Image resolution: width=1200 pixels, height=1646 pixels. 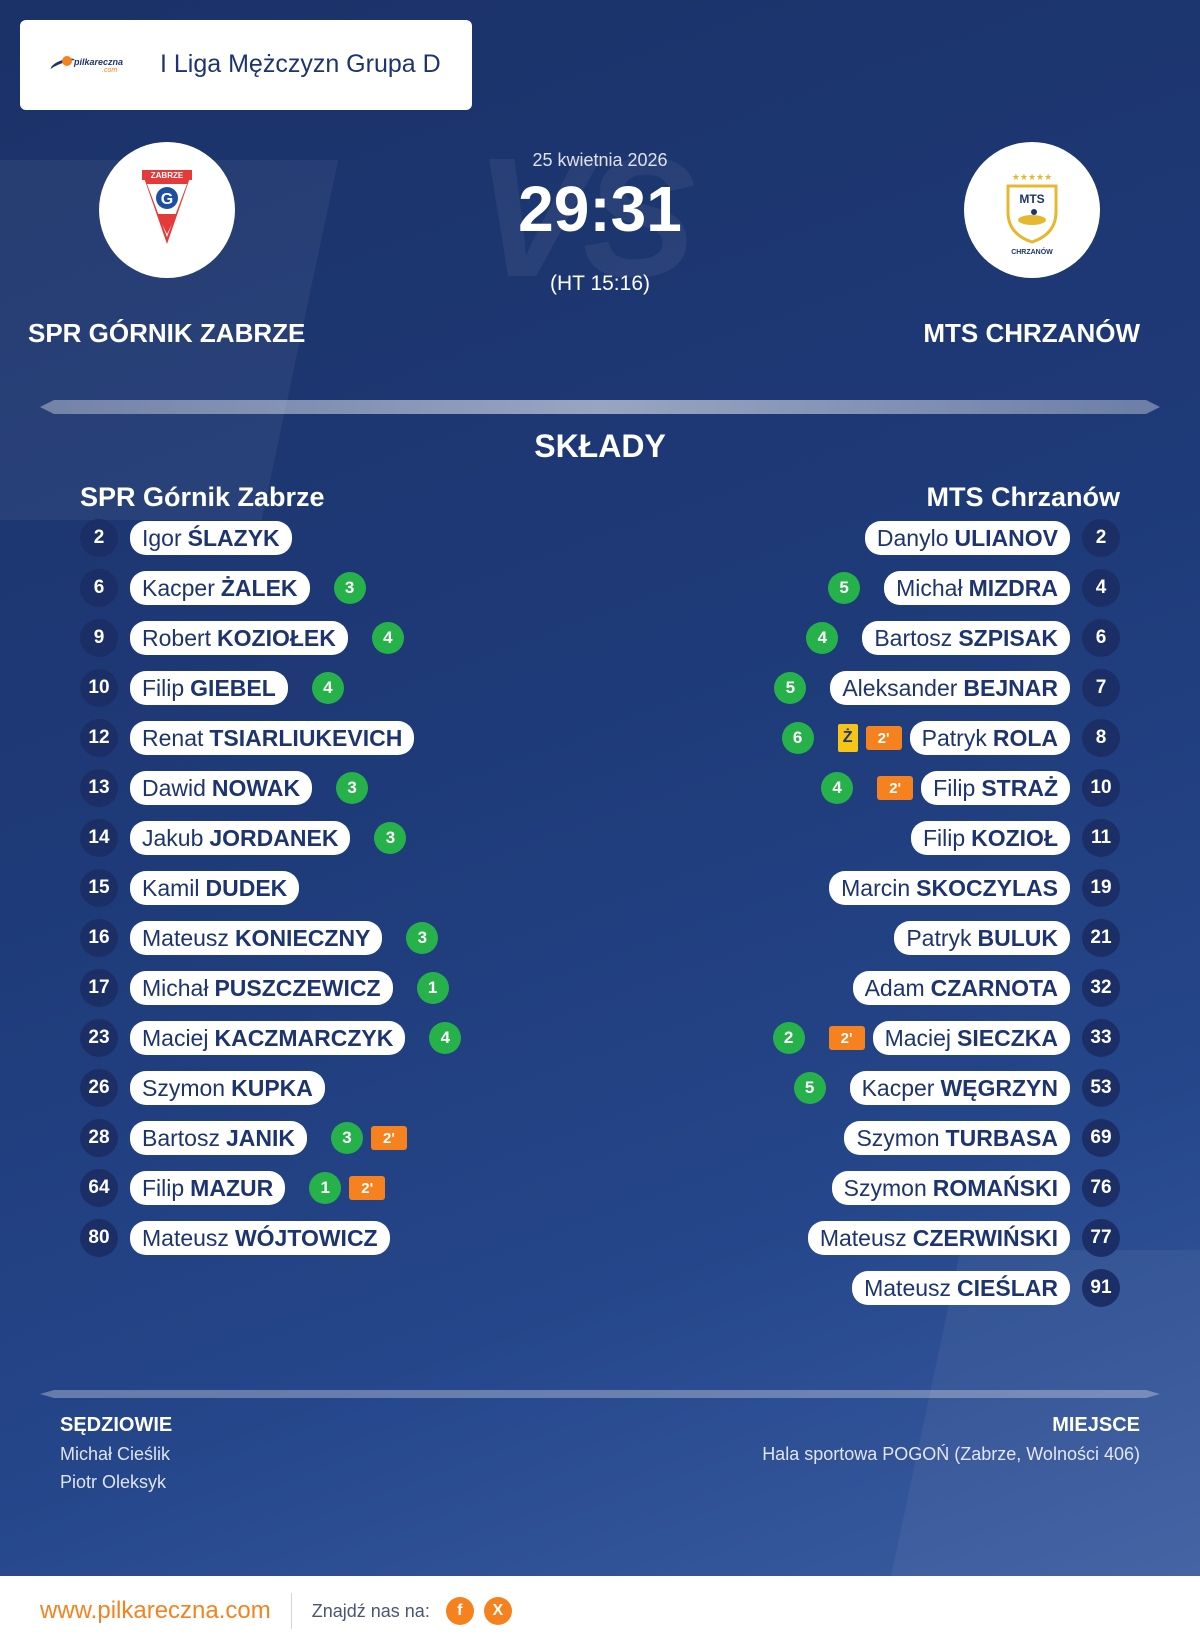 What do you see at coordinates (99, 738) in the screenshot?
I see `player-number: 12` at bounding box center [99, 738].